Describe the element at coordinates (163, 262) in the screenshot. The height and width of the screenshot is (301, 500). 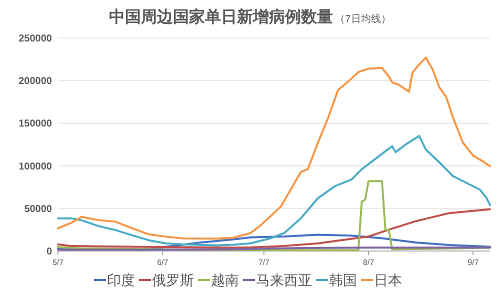
I see `x-tick-label: 6/7` at that location.